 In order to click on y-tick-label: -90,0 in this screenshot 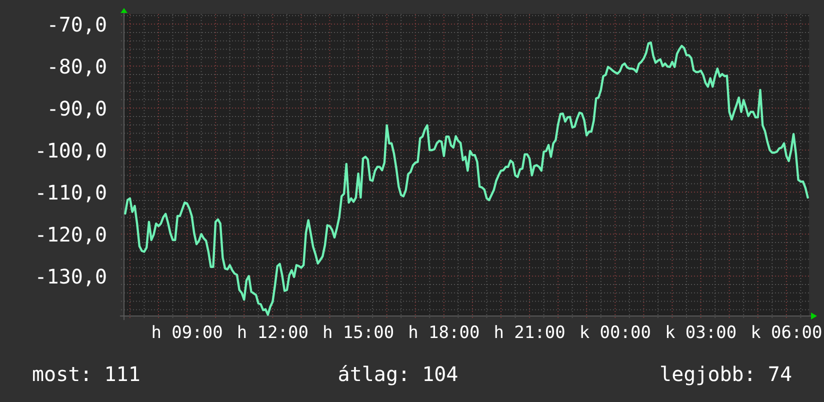, I will do `click(76, 108)`.